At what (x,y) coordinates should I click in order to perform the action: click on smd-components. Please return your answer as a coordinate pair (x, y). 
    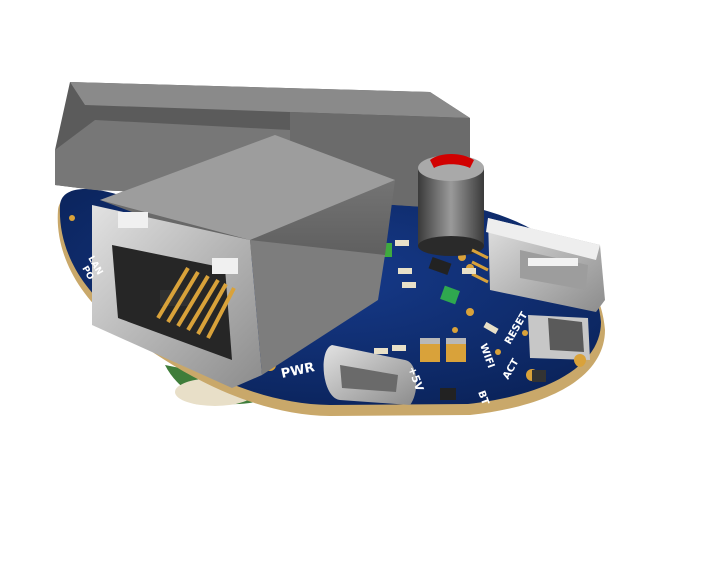
    Looking at the image, I should click on (460, 320).